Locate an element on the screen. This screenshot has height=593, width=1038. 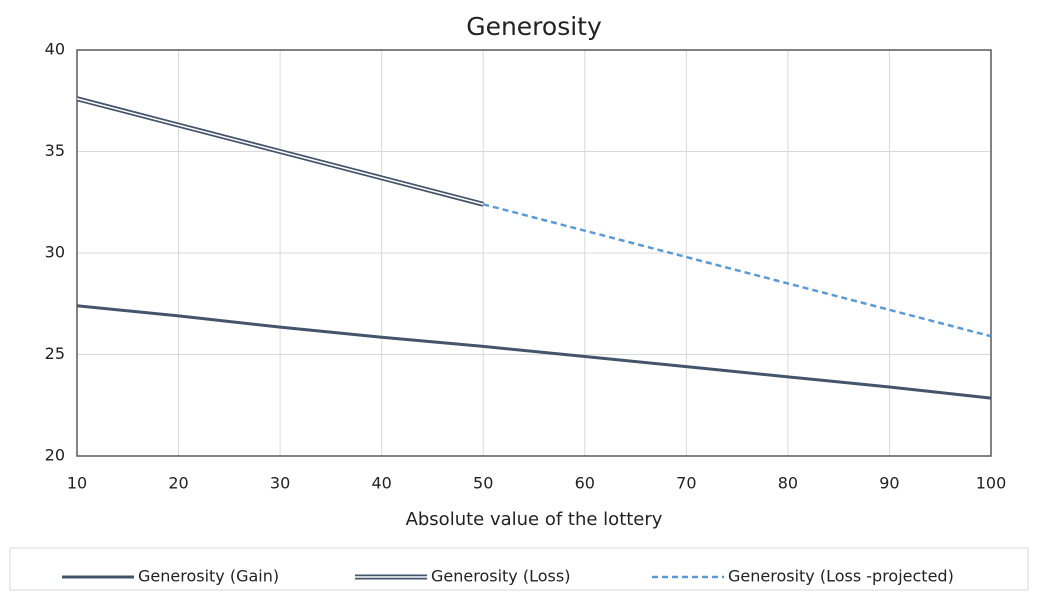
x-axis-title: Absolute value of the lottery is located at coordinates (534, 519).